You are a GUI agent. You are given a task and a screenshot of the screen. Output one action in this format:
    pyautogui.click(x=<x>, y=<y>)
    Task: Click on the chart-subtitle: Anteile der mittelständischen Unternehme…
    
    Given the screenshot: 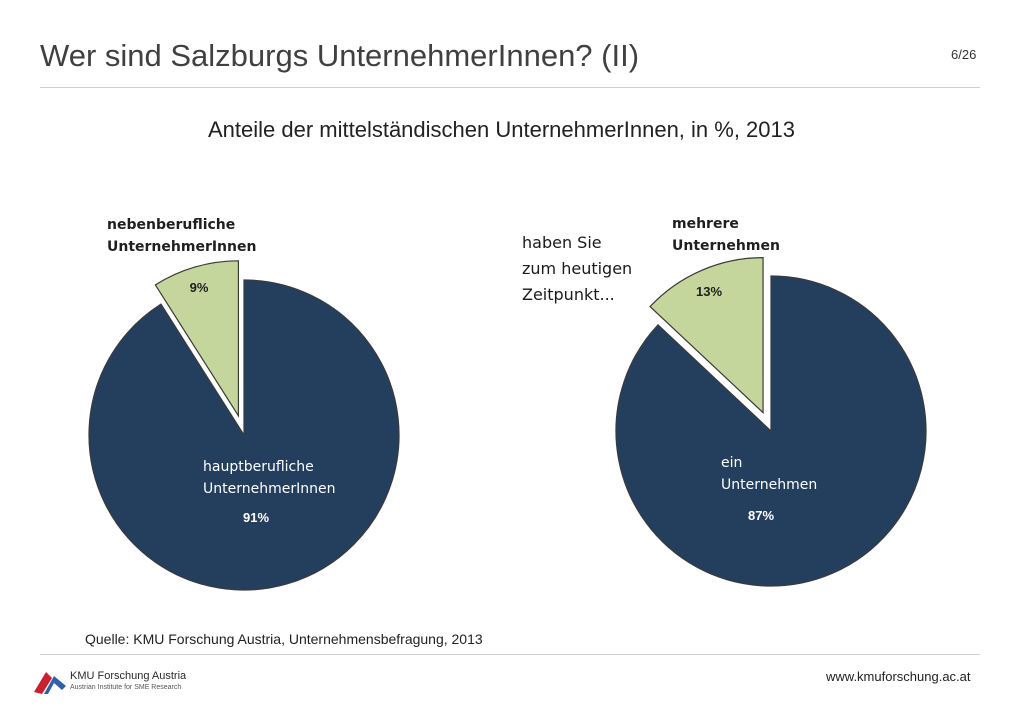 What is the action you would take?
    pyautogui.click(x=501, y=129)
    